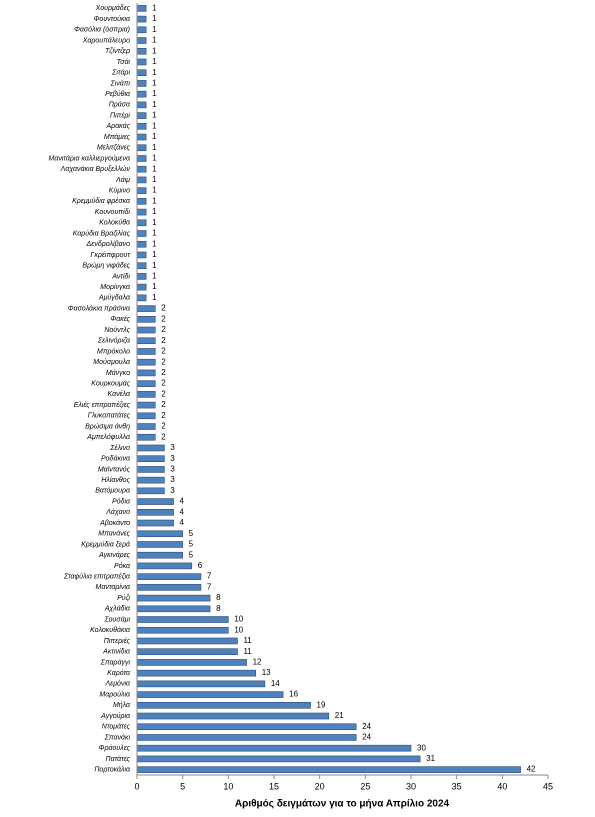 The image size is (595, 817). I want to click on value-label: 7, so click(209, 586).